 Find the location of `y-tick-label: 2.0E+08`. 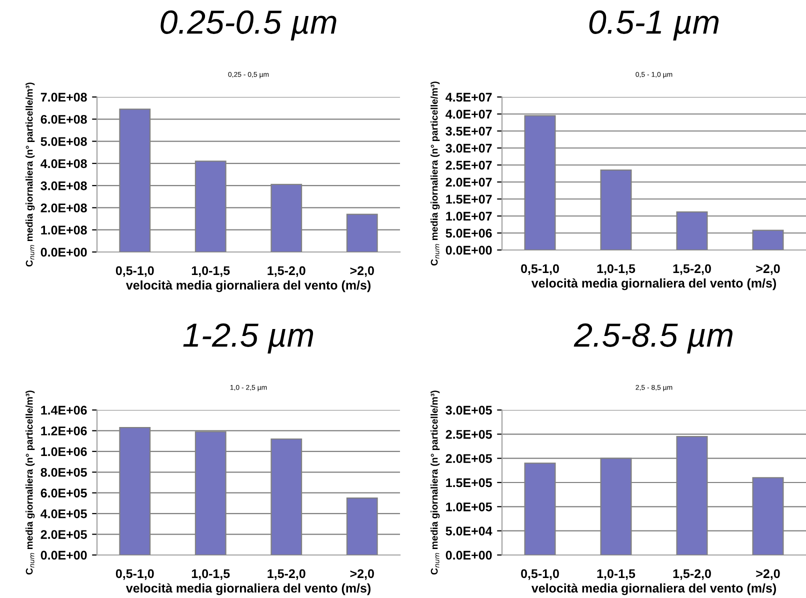

y-tick-label: 2.0E+08 is located at coordinates (63, 208).